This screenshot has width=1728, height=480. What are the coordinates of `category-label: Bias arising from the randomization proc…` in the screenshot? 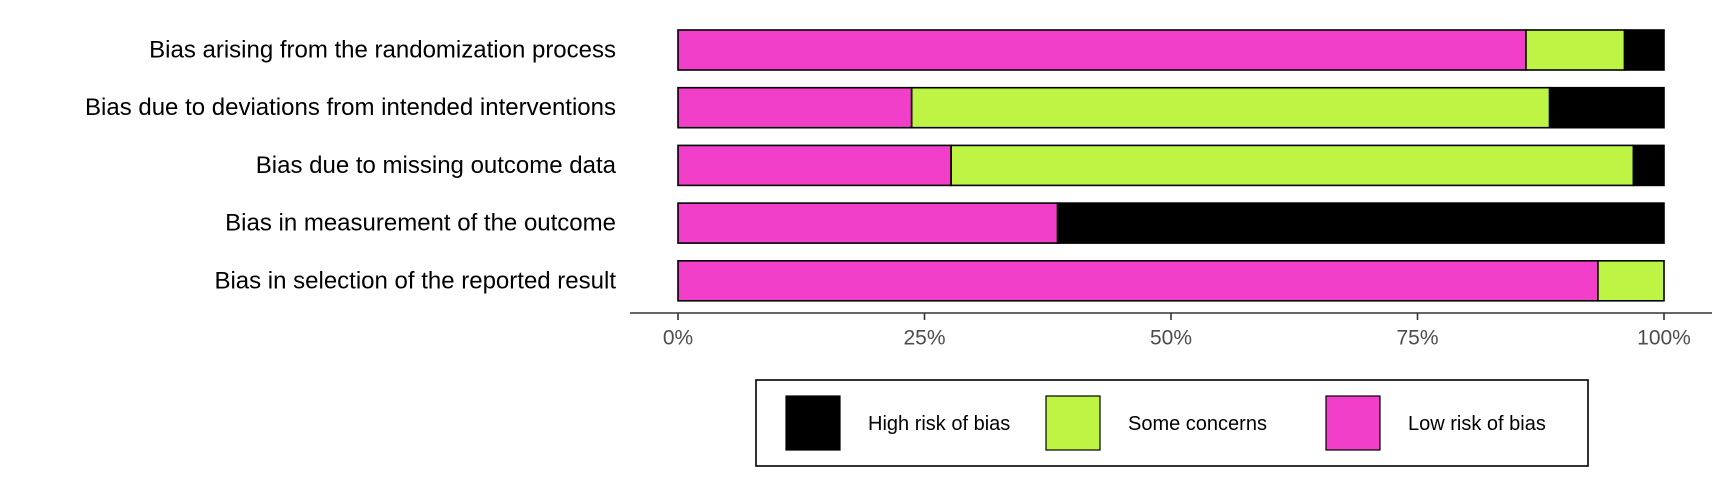 It's located at (382, 50).